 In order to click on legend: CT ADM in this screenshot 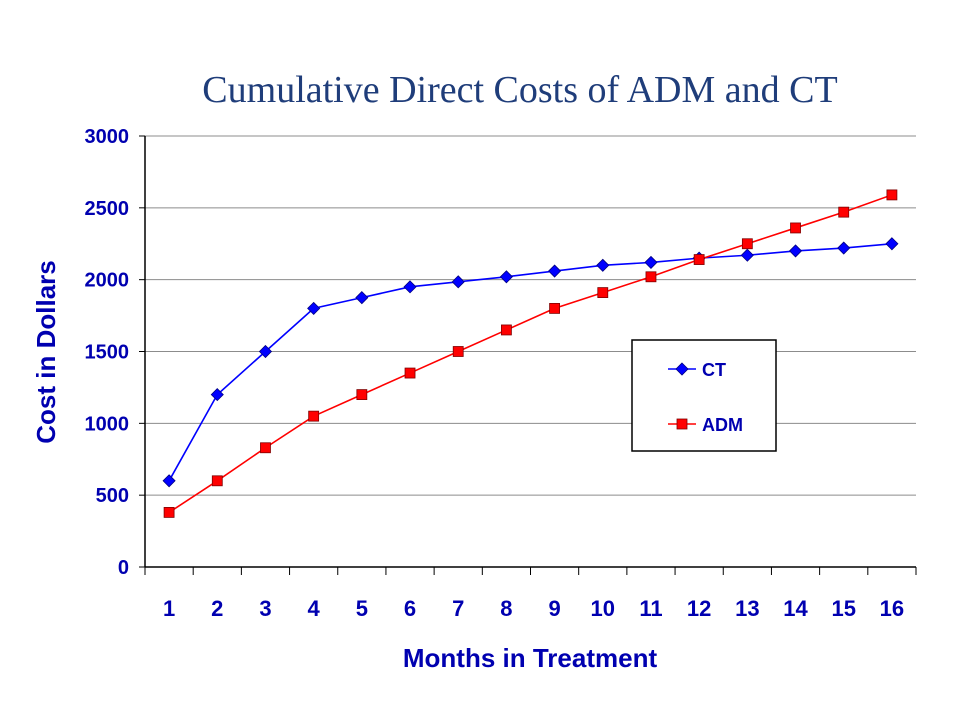, I will do `click(704, 395)`.